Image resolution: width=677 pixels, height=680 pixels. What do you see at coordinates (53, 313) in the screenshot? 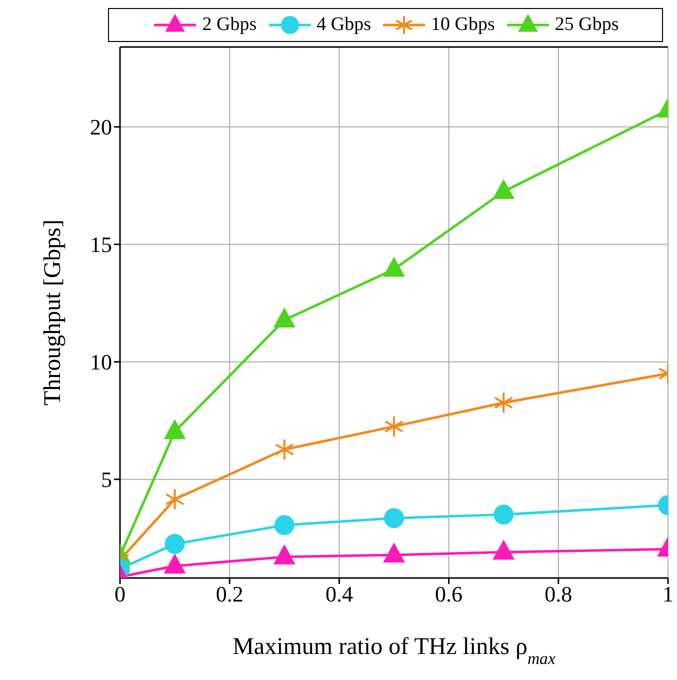
I see `y-axis-title: Throughput [Gbps]` at bounding box center [53, 313].